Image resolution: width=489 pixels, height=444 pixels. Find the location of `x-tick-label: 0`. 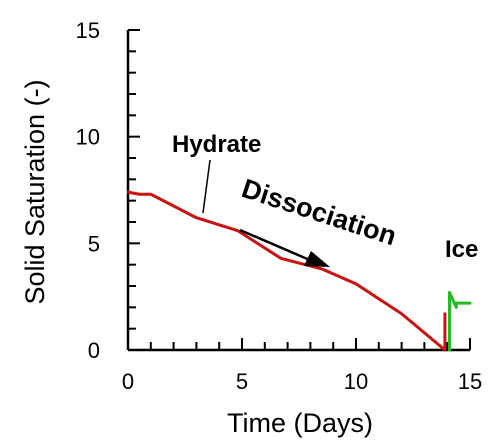

x-tick-label: 0 is located at coordinates (128, 381).